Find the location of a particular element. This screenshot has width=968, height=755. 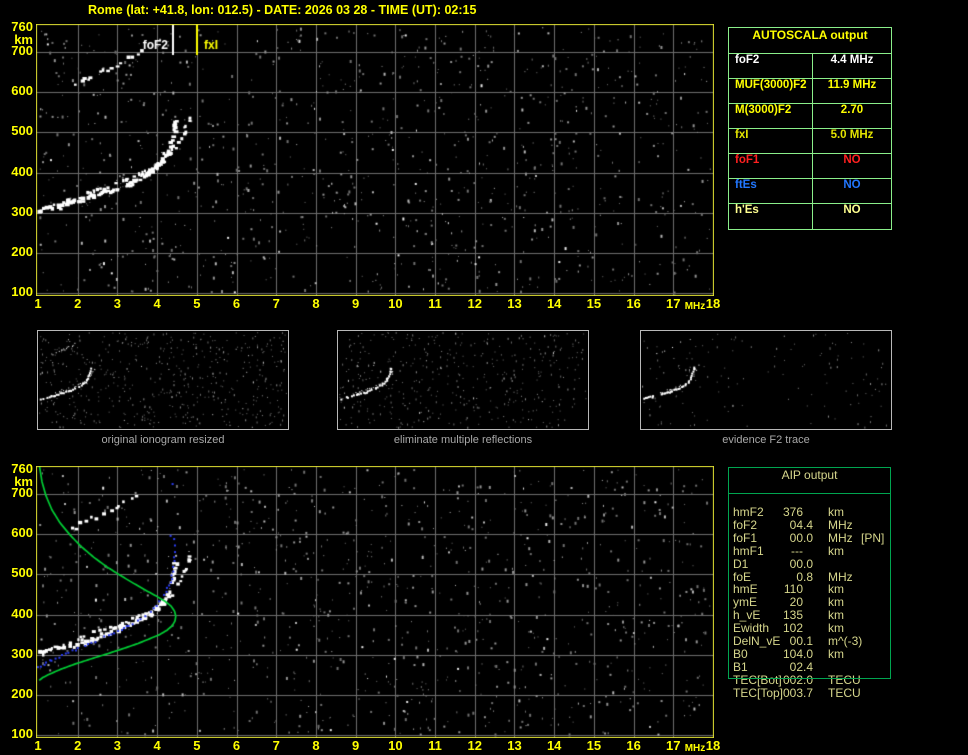

autoscala-row: MUF(3000)F2 11.9 MHz is located at coordinates (810, 91).